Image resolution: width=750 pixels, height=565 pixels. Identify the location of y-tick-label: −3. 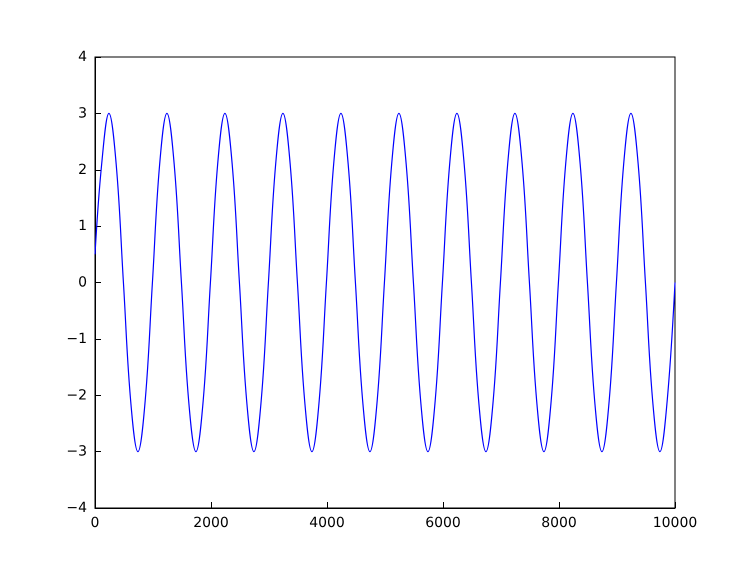
(76, 452).